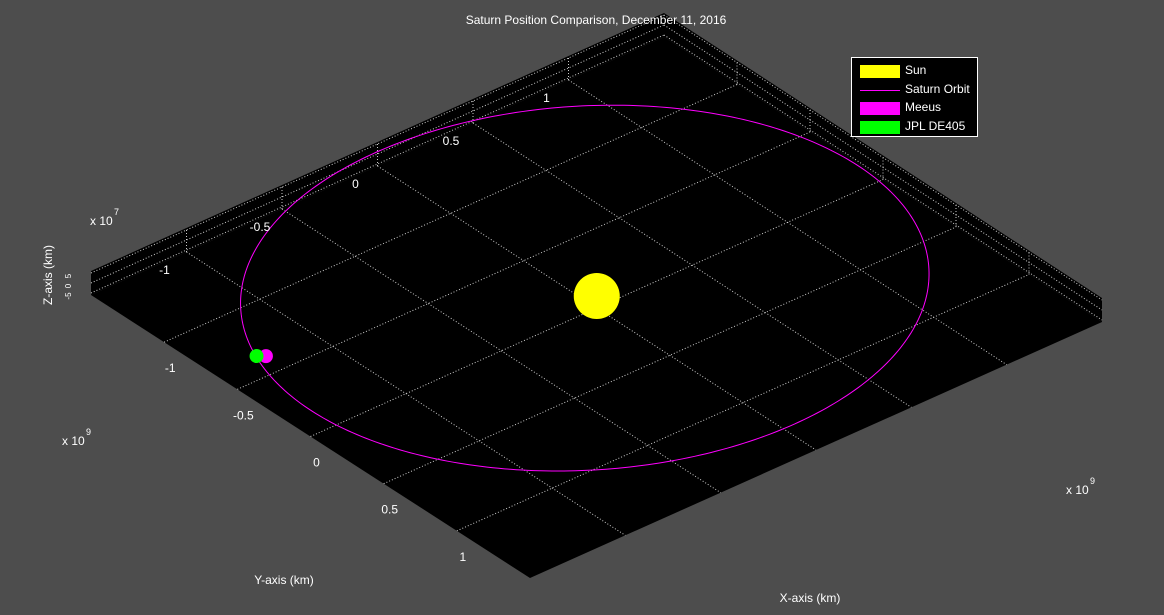 The height and width of the screenshot is (615, 1164). I want to click on y-exponent-label: x 10, so click(73, 441).